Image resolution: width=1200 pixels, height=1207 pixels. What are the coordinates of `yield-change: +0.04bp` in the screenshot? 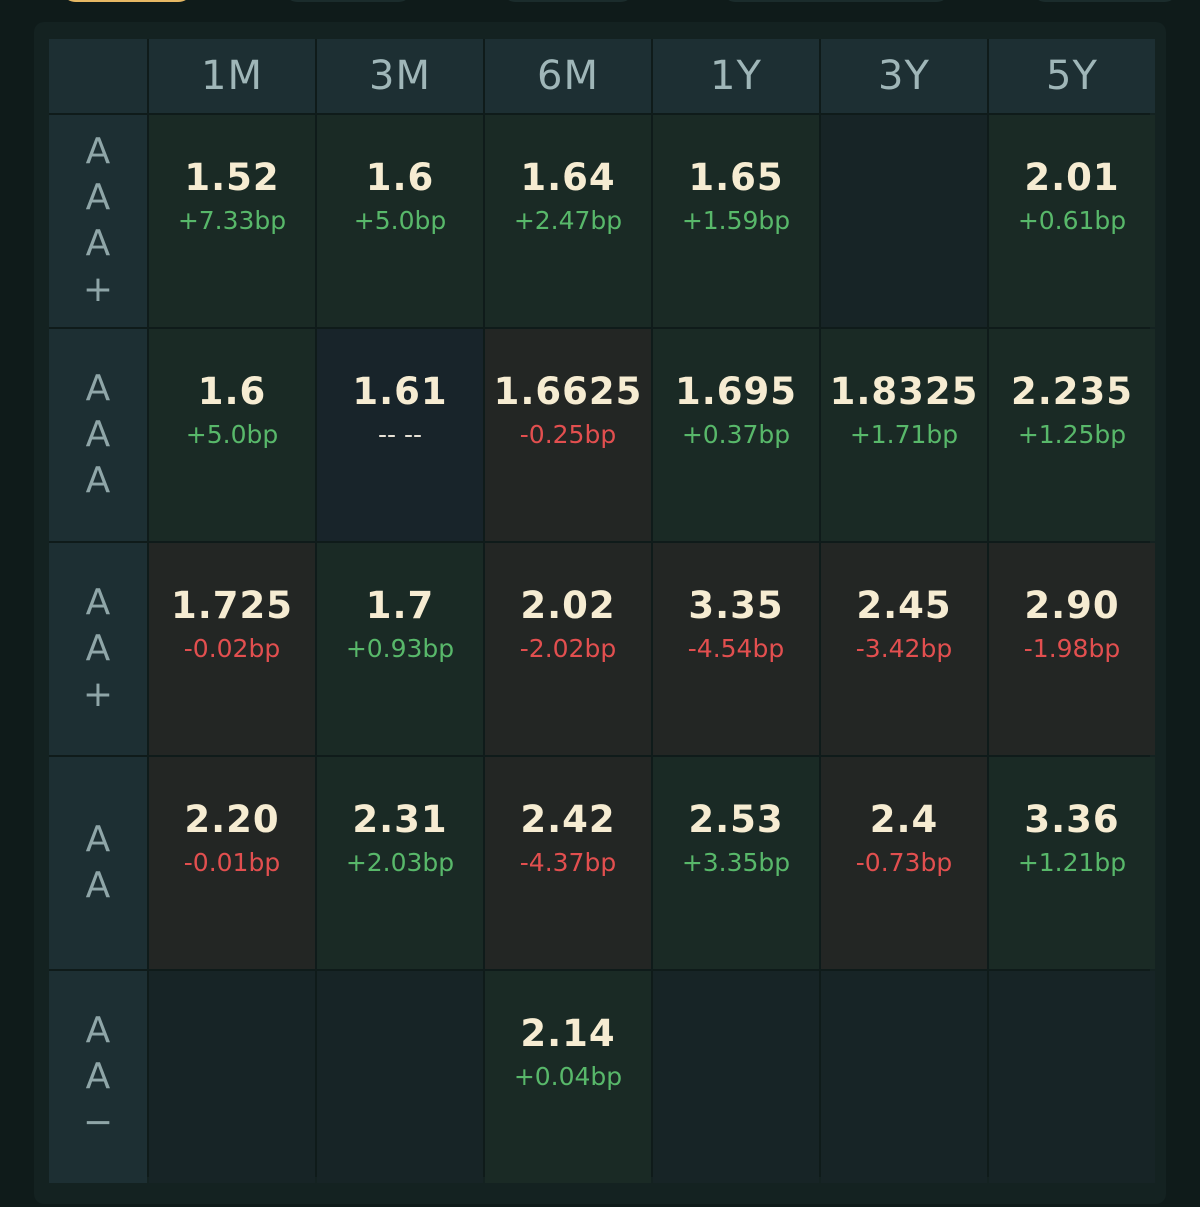 It's located at (568, 1076).